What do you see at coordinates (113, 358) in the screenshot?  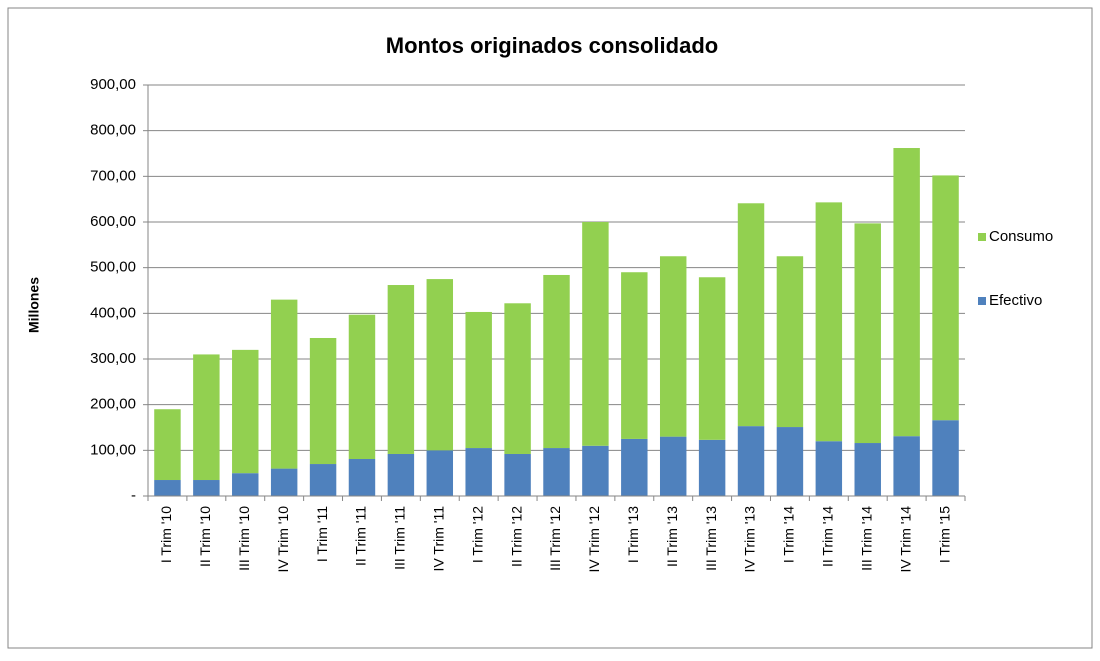 I see `y-tick-label: 300,00` at bounding box center [113, 358].